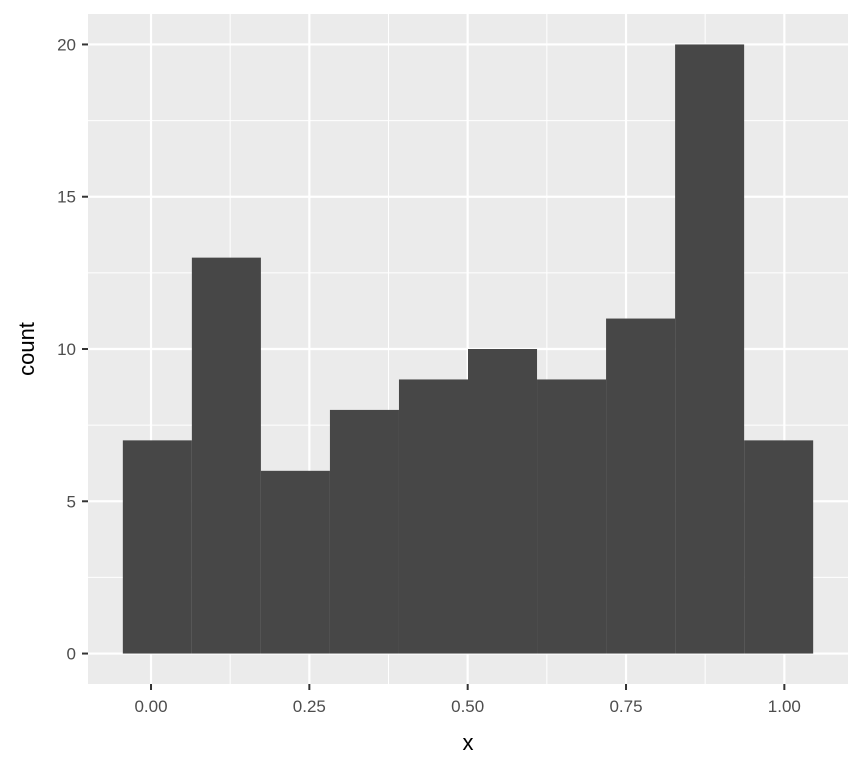  I want to click on x-tick-label: 0.00, so click(150, 706).